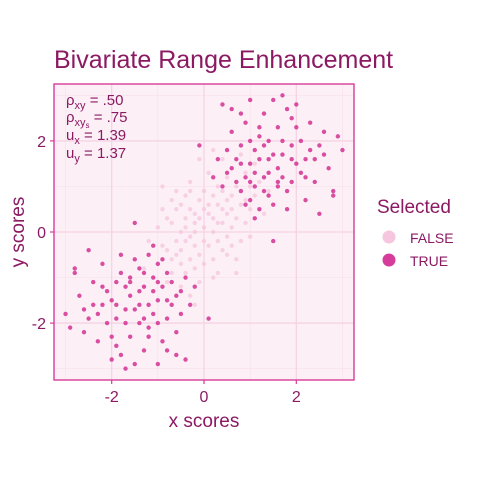  Describe the element at coordinates (81, 106) in the screenshot. I see `annotation-subscript: xy` at that location.